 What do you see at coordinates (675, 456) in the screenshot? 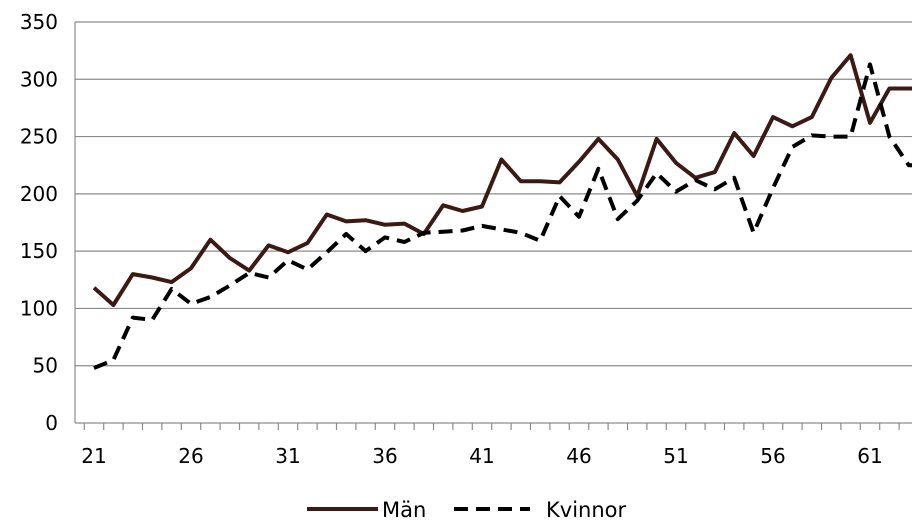
I see `x-tick-label: 51` at bounding box center [675, 456].